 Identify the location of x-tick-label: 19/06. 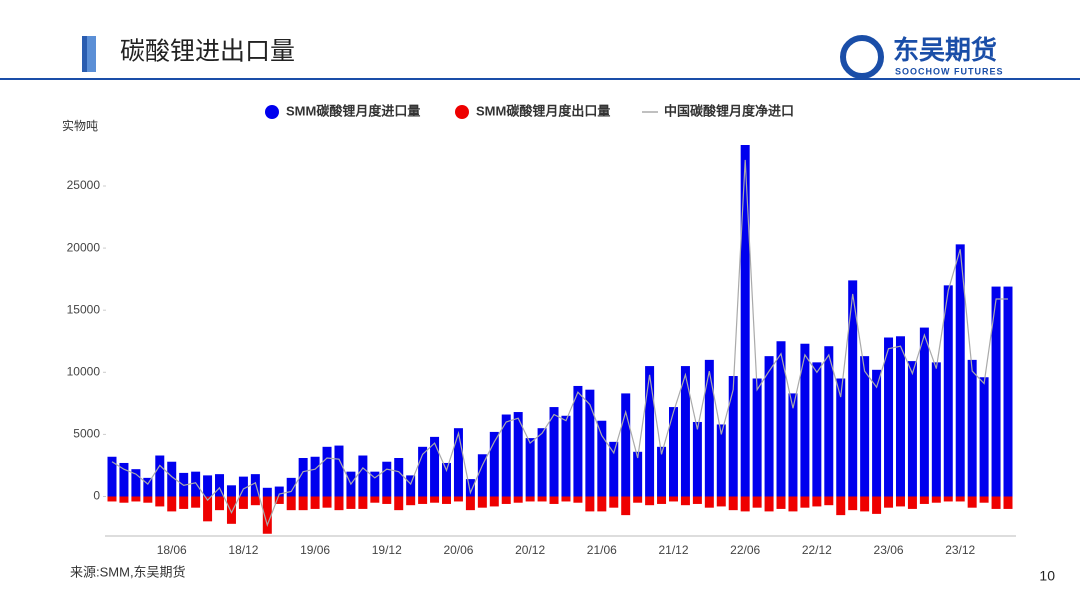
(315, 550).